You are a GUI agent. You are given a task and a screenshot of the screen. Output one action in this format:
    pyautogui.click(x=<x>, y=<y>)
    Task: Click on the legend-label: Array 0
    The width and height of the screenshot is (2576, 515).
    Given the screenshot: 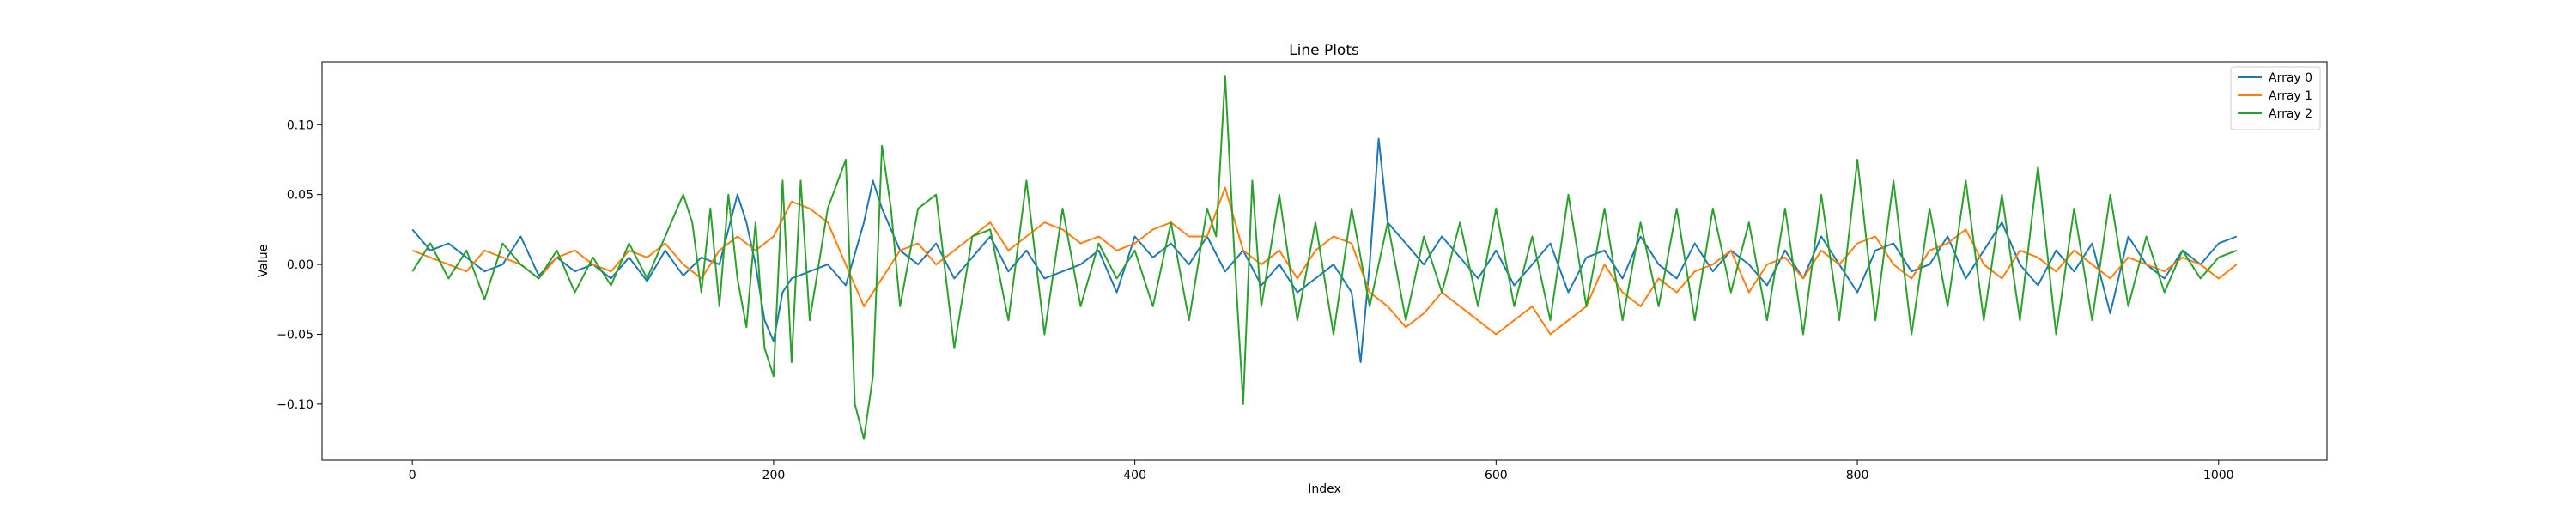 What is the action you would take?
    pyautogui.click(x=2290, y=78)
    